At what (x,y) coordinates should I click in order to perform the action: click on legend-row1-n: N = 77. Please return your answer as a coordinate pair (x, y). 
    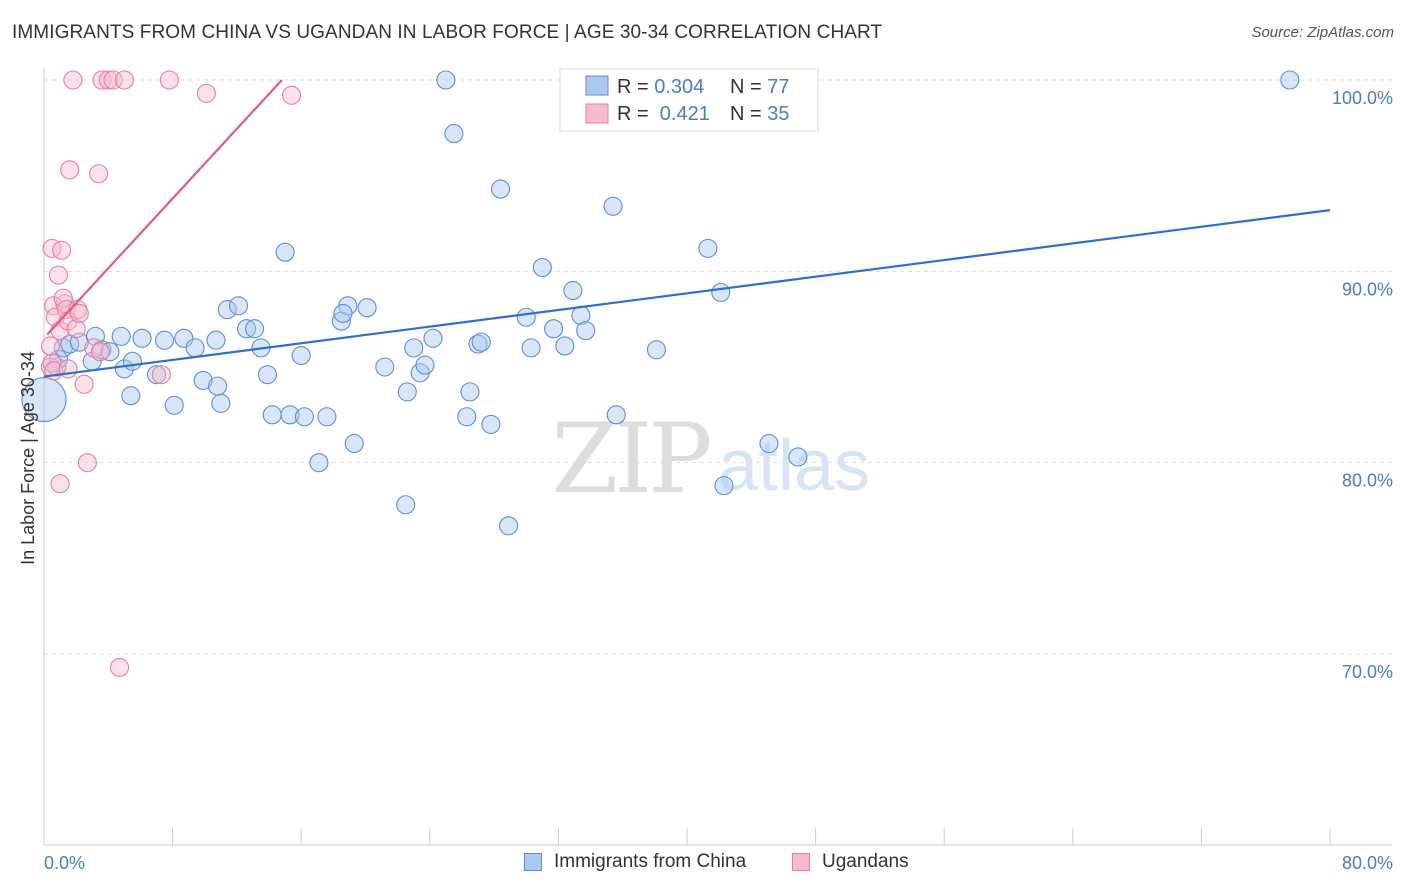
    Looking at the image, I should click on (760, 87).